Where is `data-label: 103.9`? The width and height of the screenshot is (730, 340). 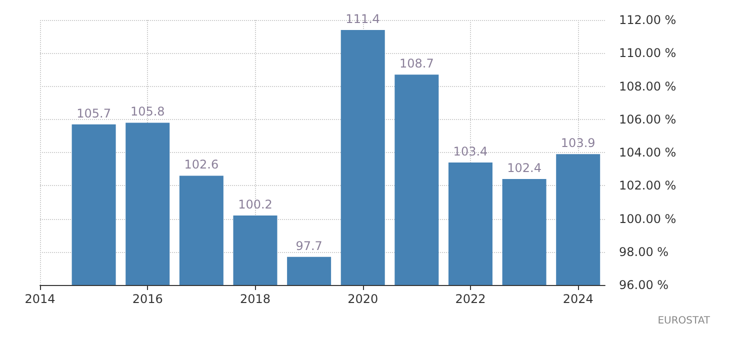
data-label: 103.9 is located at coordinates (578, 143).